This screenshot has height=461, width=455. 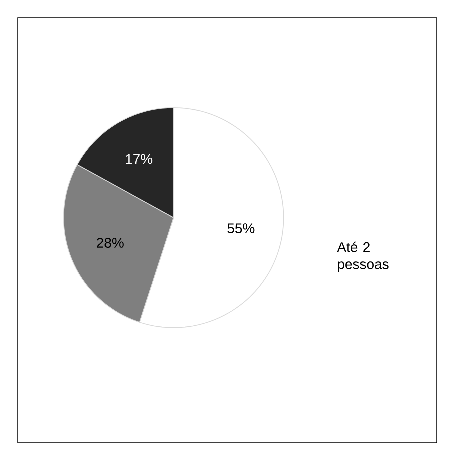 I want to click on data-label: 17%, so click(x=139, y=159).